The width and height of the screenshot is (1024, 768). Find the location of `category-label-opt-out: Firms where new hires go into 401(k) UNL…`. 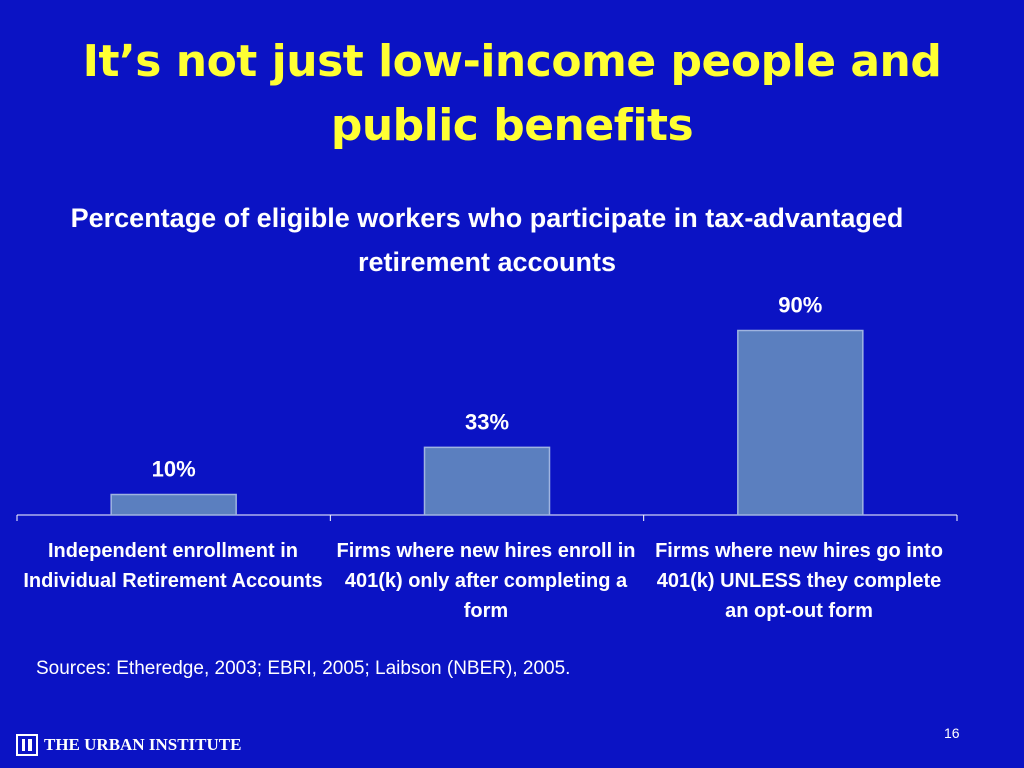

category-label-opt-out: Firms where new hires go into 401(k) UNL… is located at coordinates (799, 581).